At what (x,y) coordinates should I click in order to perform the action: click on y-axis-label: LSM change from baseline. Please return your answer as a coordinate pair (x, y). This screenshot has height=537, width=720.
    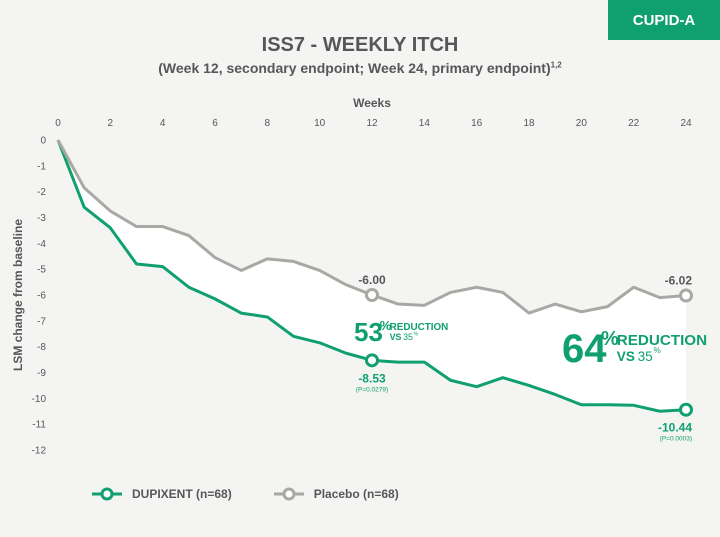
    Looking at the image, I should click on (18, 295).